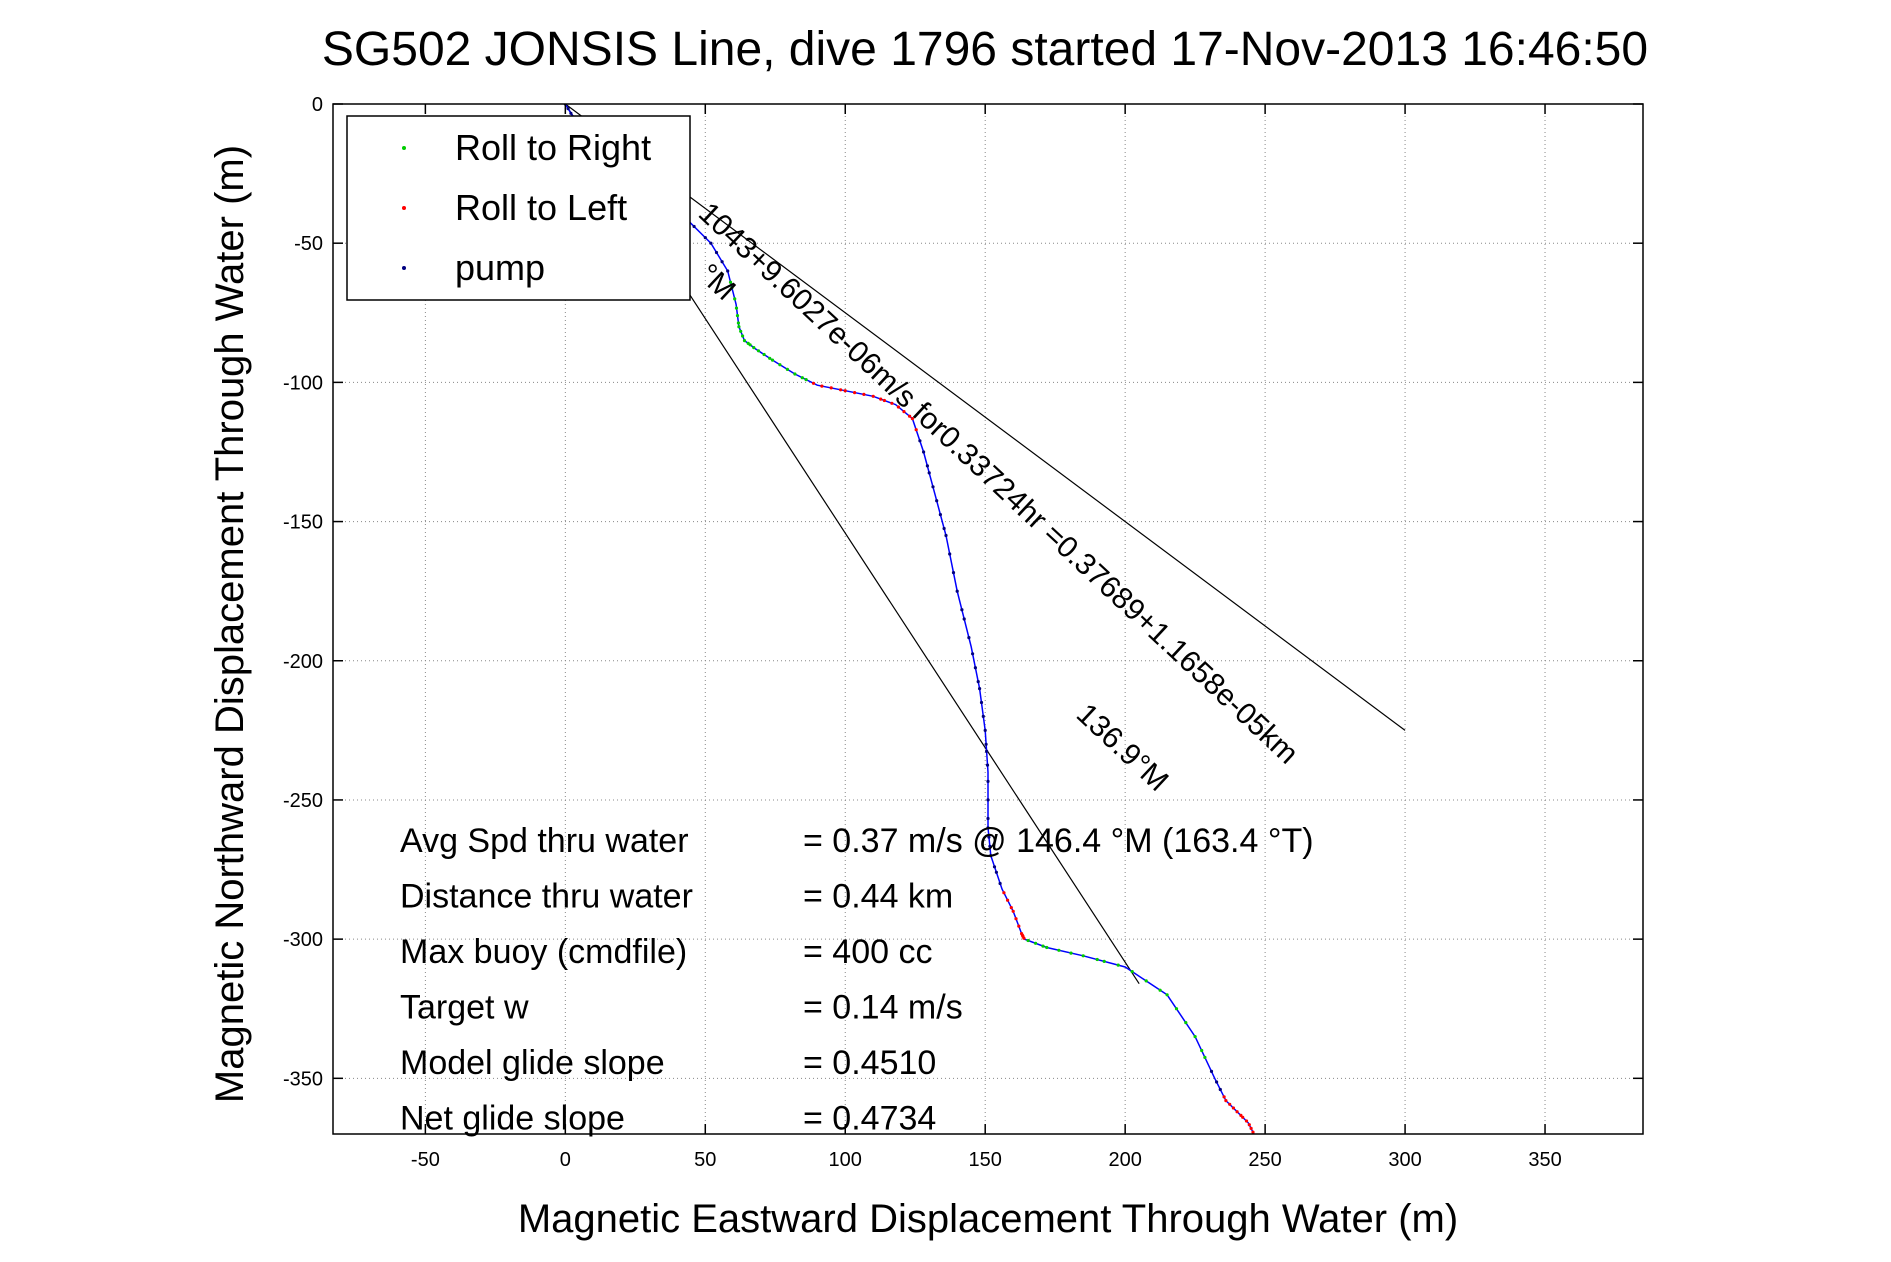 This screenshot has height=1262, width=1891. Describe the element at coordinates (303, 523) in the screenshot. I see `y-tick-label: -150` at that location.